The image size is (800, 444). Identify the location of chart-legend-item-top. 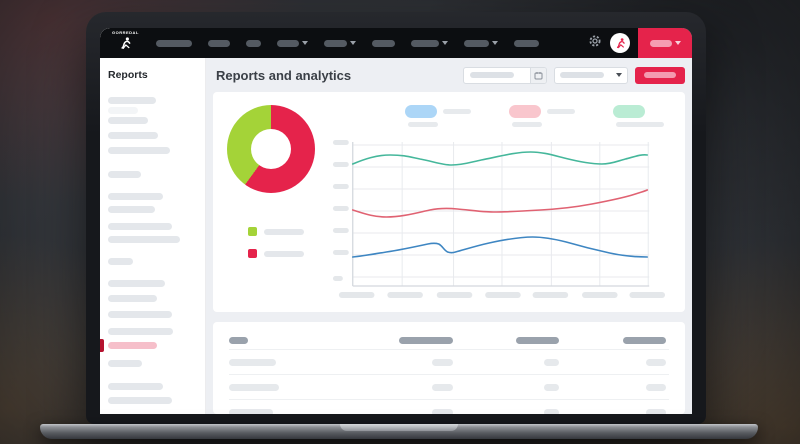
(638, 111).